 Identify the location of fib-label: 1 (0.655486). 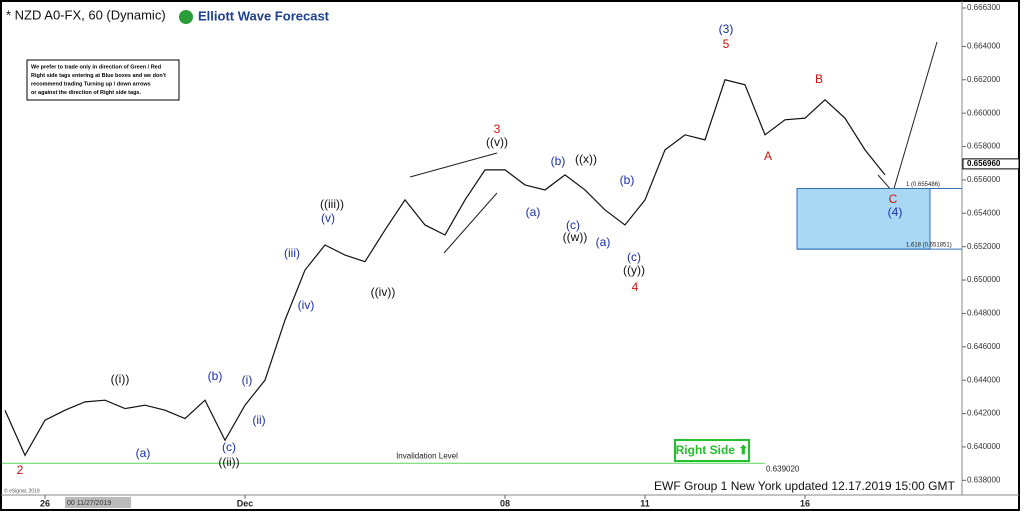
(923, 185).